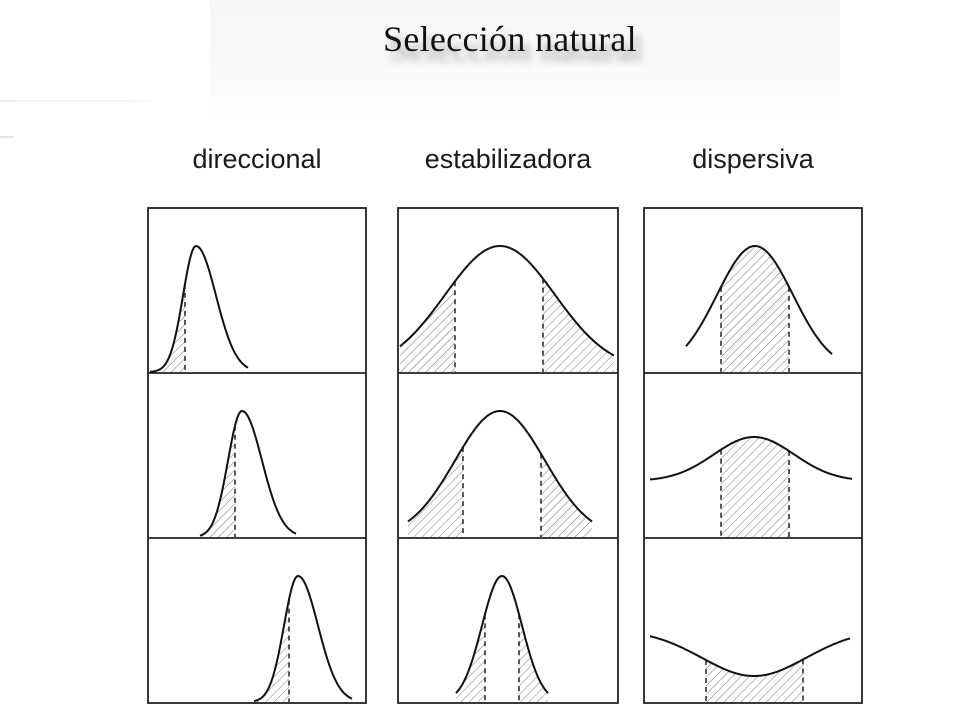  Describe the element at coordinates (753, 159) in the screenshot. I see `column-label-dispersiva: dispersiva` at that location.